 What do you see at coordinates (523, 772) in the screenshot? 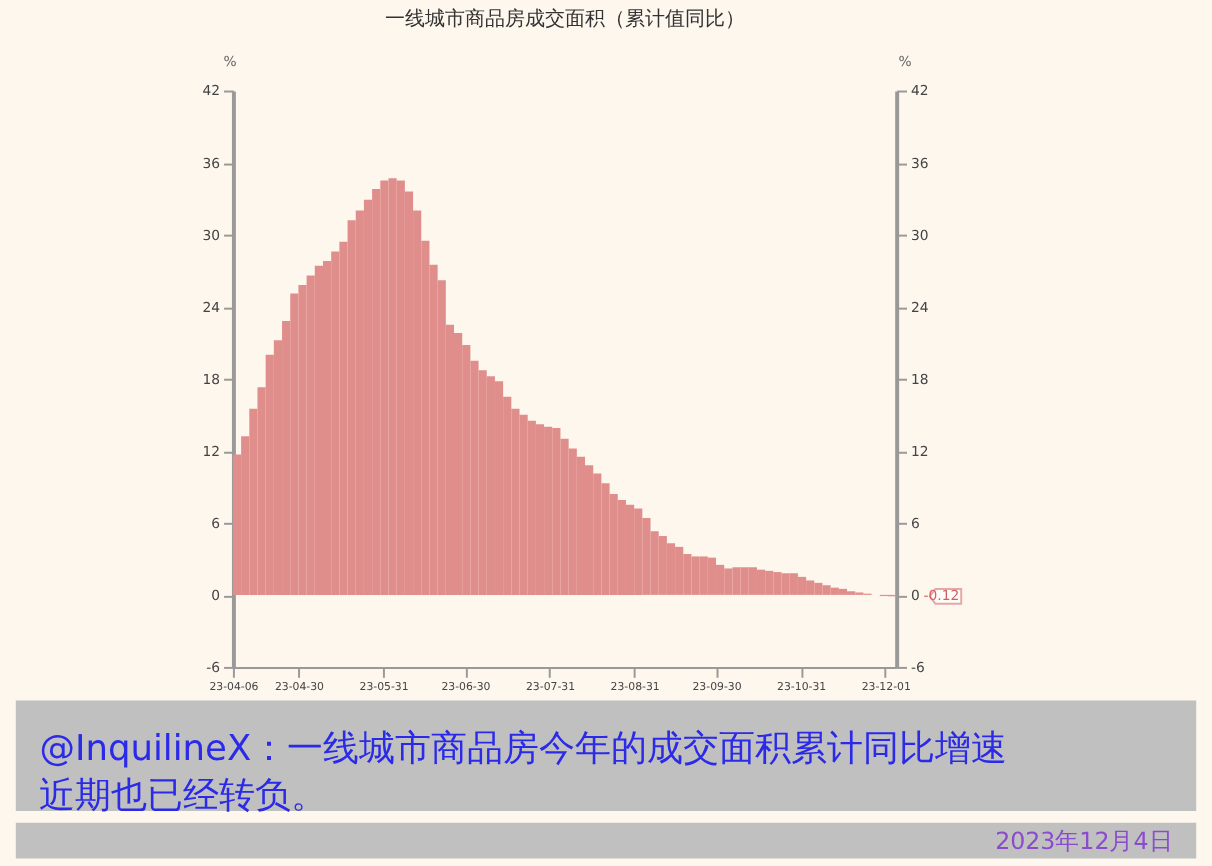
I see `text: @InquilineX：一线城市商品房今年的成交面积累计同比增速近期也已经转负。` at bounding box center [523, 772].